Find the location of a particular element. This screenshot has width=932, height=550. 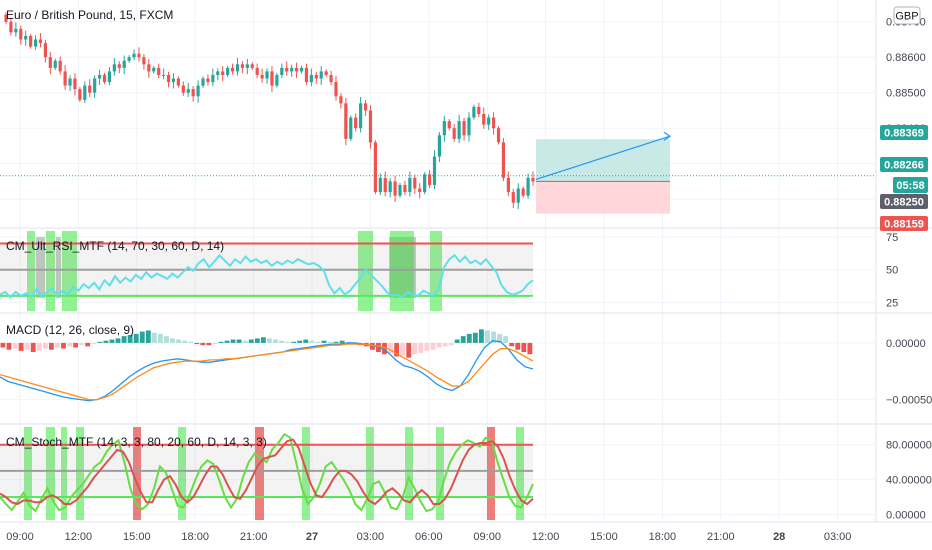

price-tick-label: 50 is located at coordinates (892, 271).